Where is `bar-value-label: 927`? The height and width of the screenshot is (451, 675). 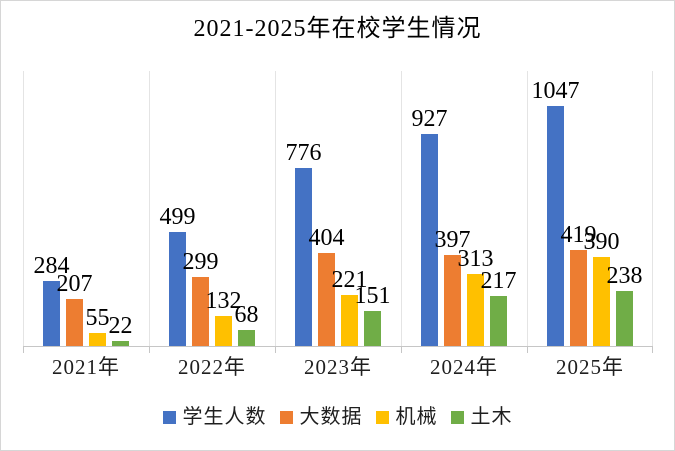 bar-value-label: 927 is located at coordinates (429, 118).